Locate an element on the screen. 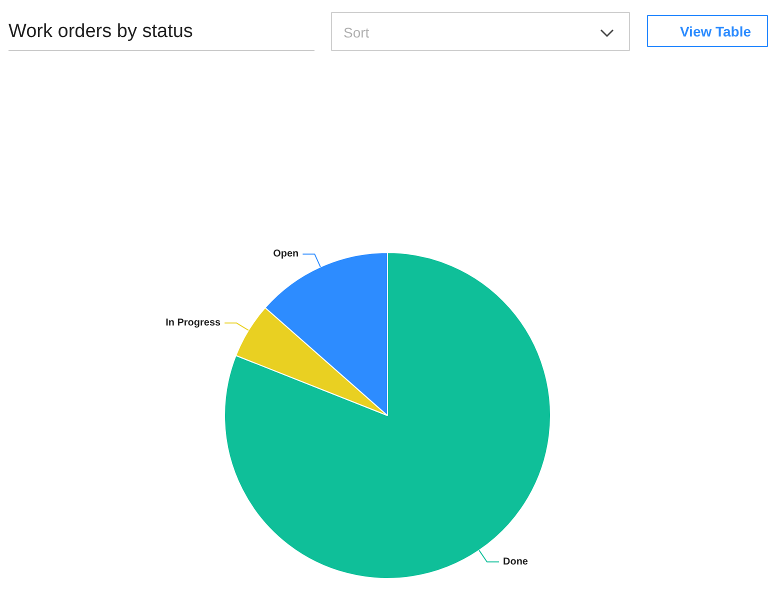 Image resolution: width=774 pixels, height=613 pixels. slice-label: Done is located at coordinates (515, 562).